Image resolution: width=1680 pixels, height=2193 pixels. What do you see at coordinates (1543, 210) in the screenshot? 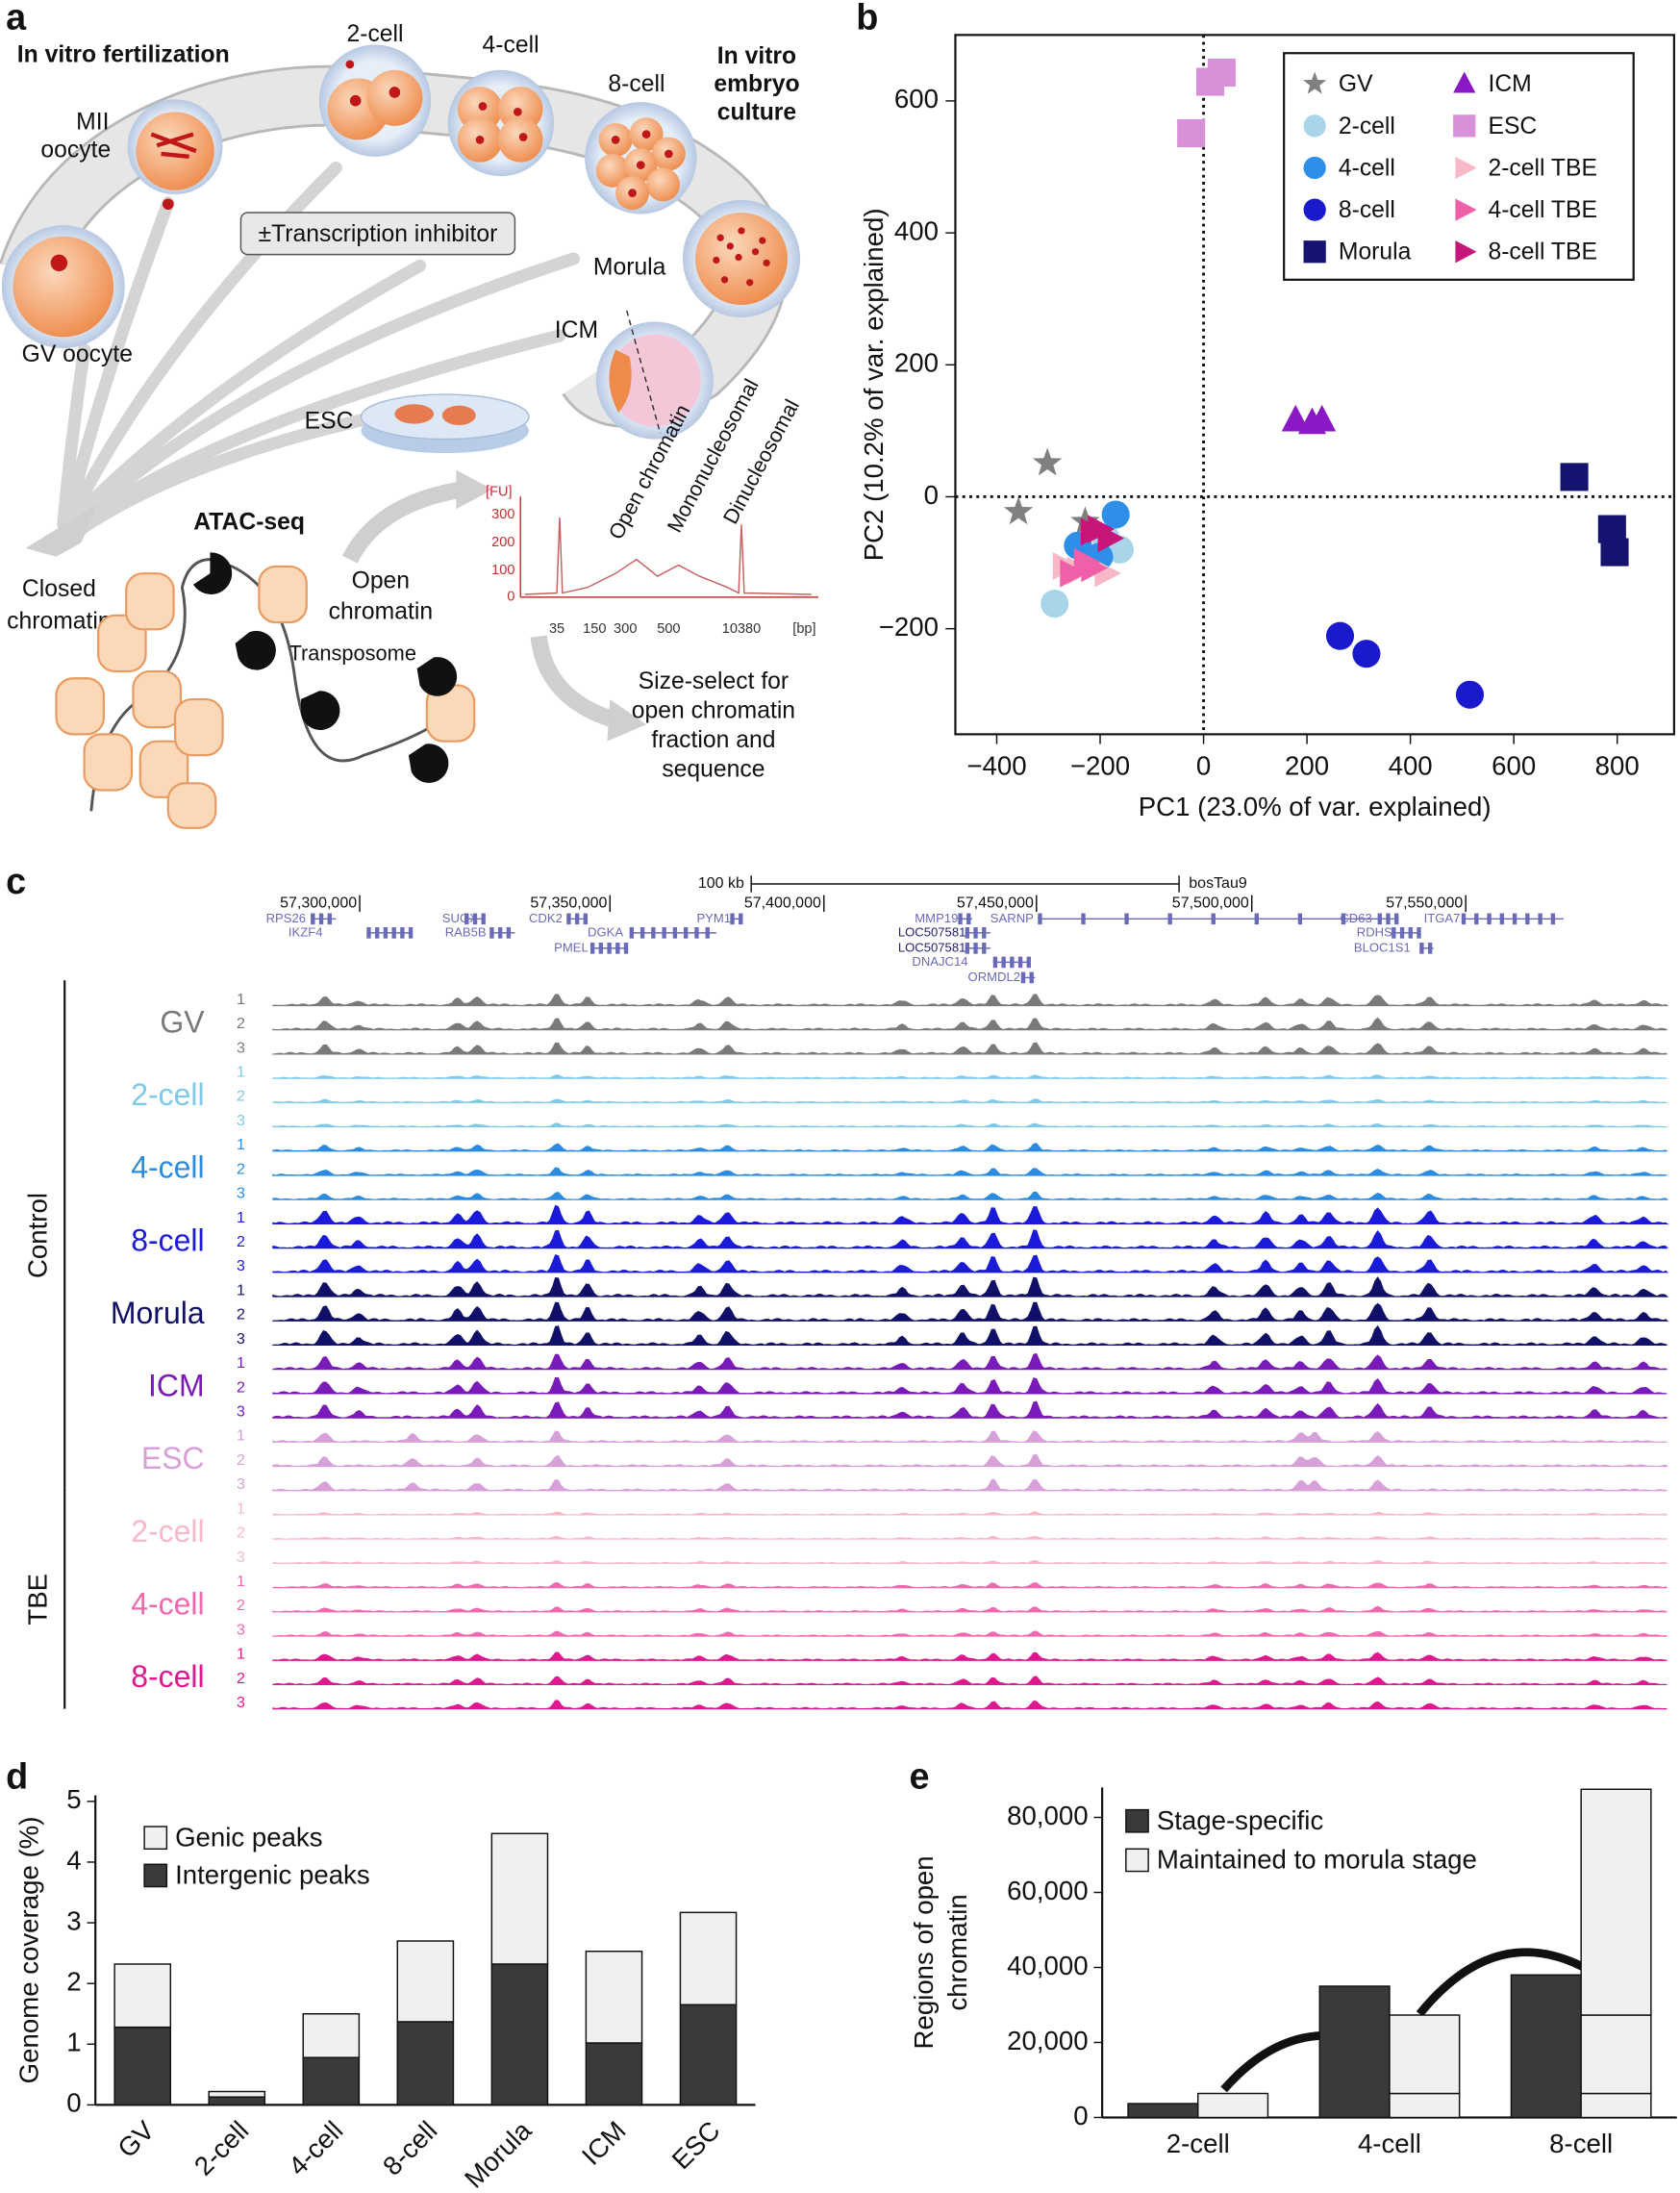
I see `legend-label: 4-cell TBE` at bounding box center [1543, 210].